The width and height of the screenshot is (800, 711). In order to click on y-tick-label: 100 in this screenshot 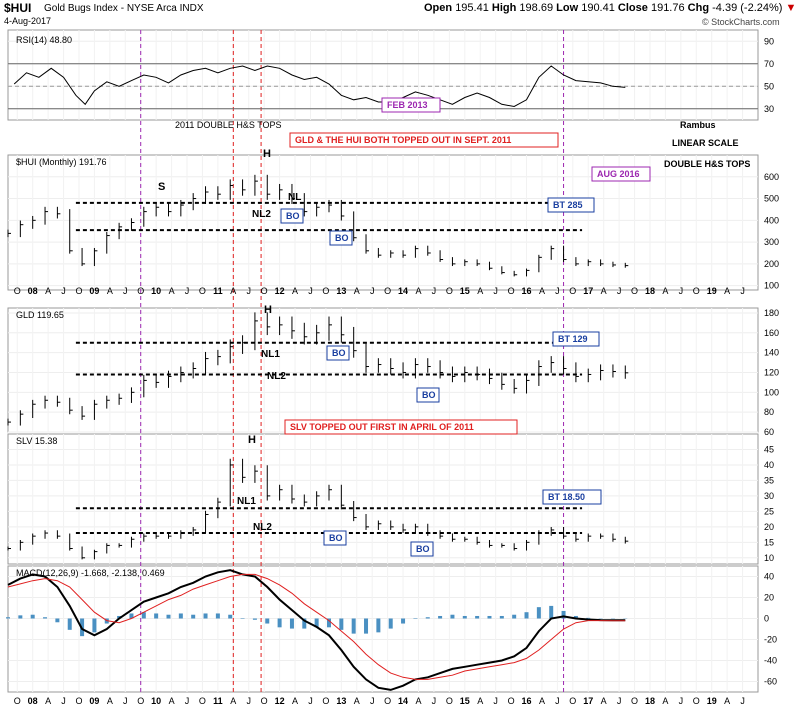, I will do `click(771, 392)`.